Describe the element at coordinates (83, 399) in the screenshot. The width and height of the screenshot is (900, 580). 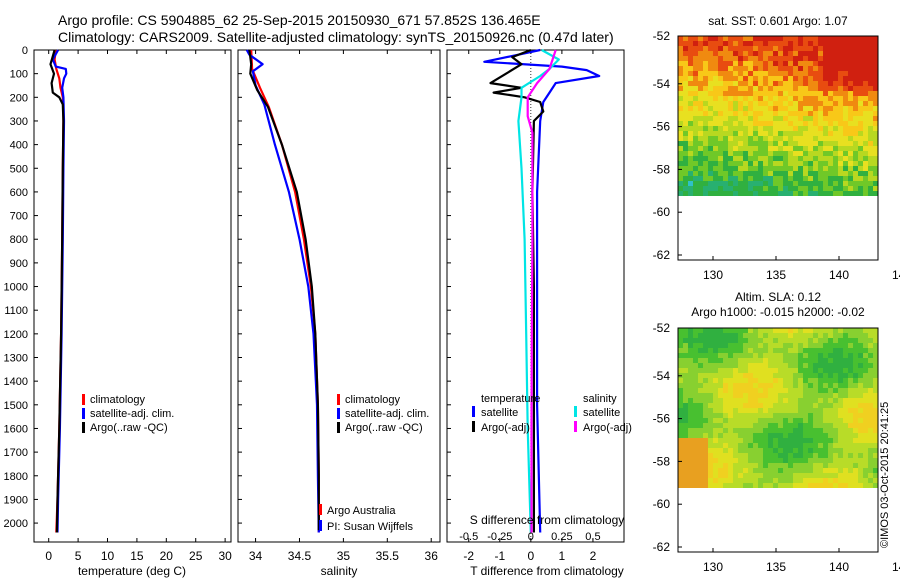
I see `legend-swatch-climatology` at that location.